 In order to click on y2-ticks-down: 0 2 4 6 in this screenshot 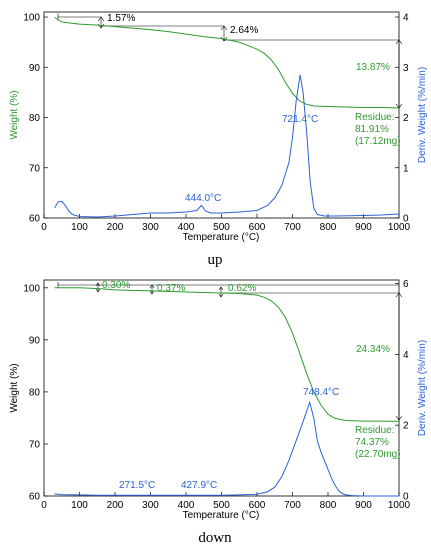, I will do `click(402, 391)`.